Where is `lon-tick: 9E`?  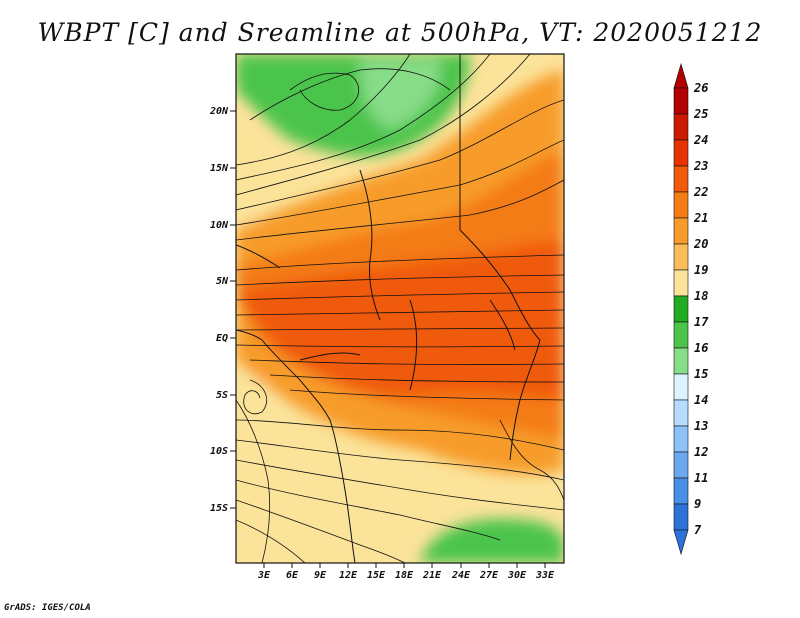 lon-tick: 9E is located at coordinates (320, 572).